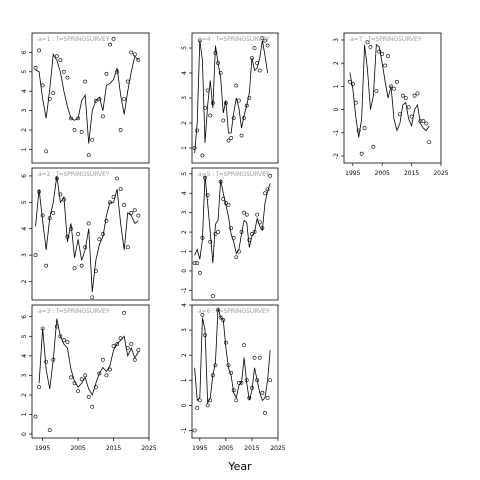  What do you see at coordinates (336, 156) in the screenshot?
I see `y-tick-label: -2` at bounding box center [336, 156].